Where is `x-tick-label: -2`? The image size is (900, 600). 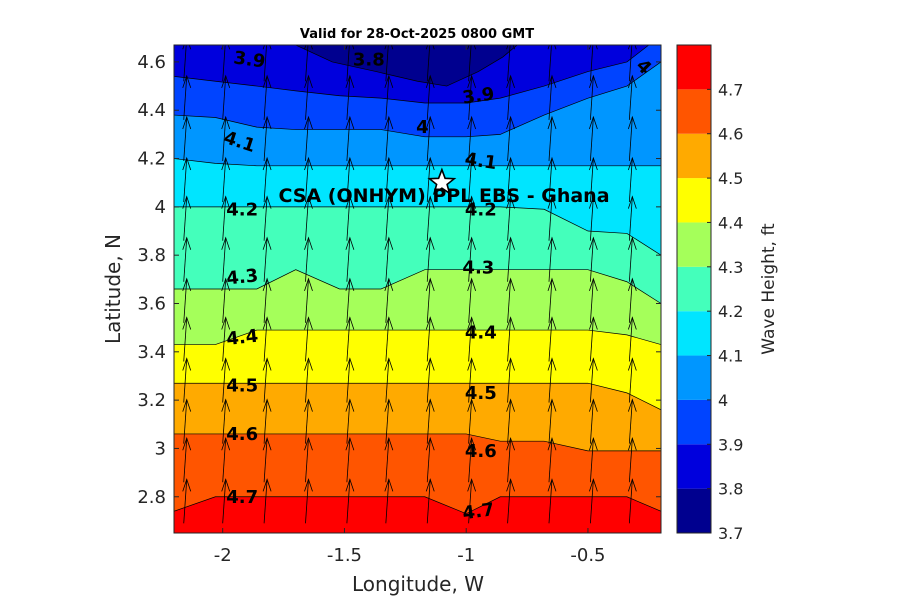 x-tick-label: -2 is located at coordinates (223, 555).